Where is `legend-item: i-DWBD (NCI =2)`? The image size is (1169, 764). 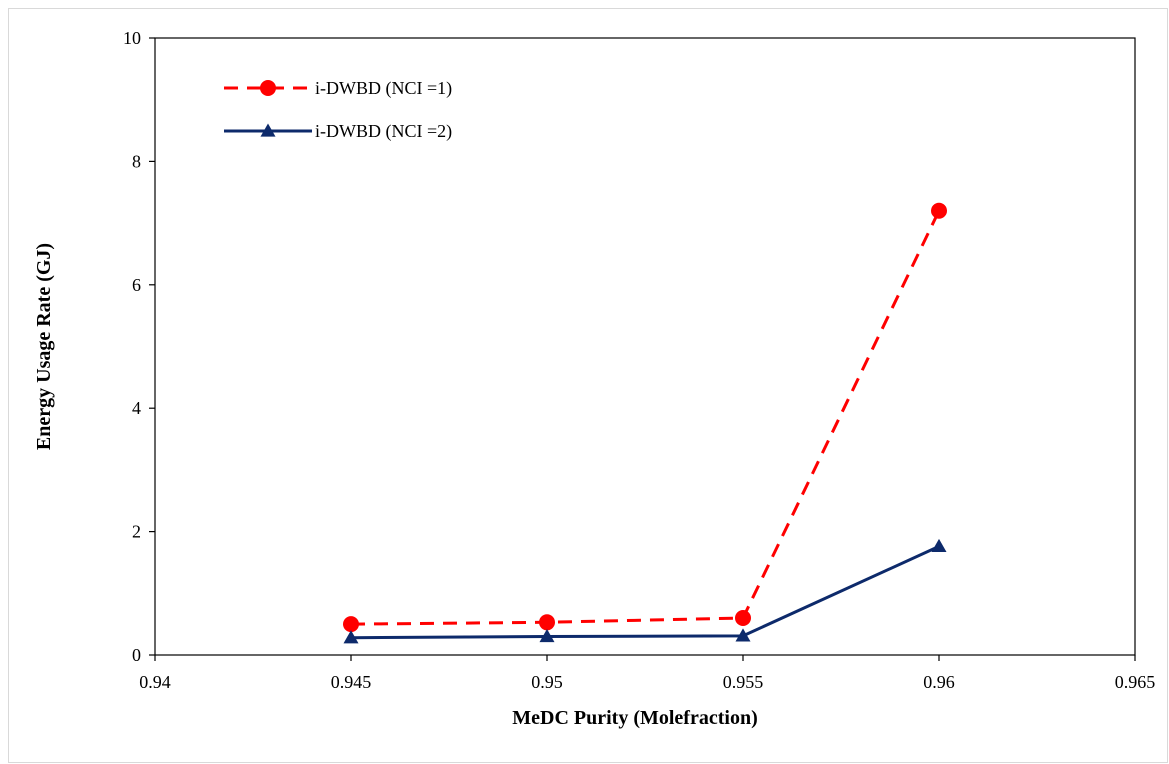 legend-item: i-DWBD (NCI =2) is located at coordinates (338, 131).